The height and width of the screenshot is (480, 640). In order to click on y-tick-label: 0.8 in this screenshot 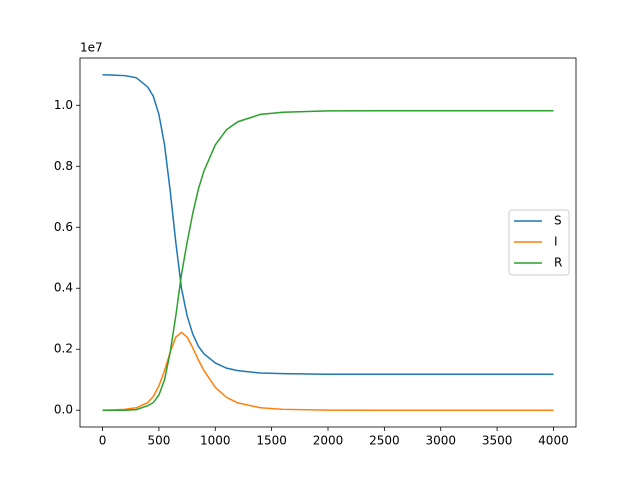, I will do `click(63, 166)`.